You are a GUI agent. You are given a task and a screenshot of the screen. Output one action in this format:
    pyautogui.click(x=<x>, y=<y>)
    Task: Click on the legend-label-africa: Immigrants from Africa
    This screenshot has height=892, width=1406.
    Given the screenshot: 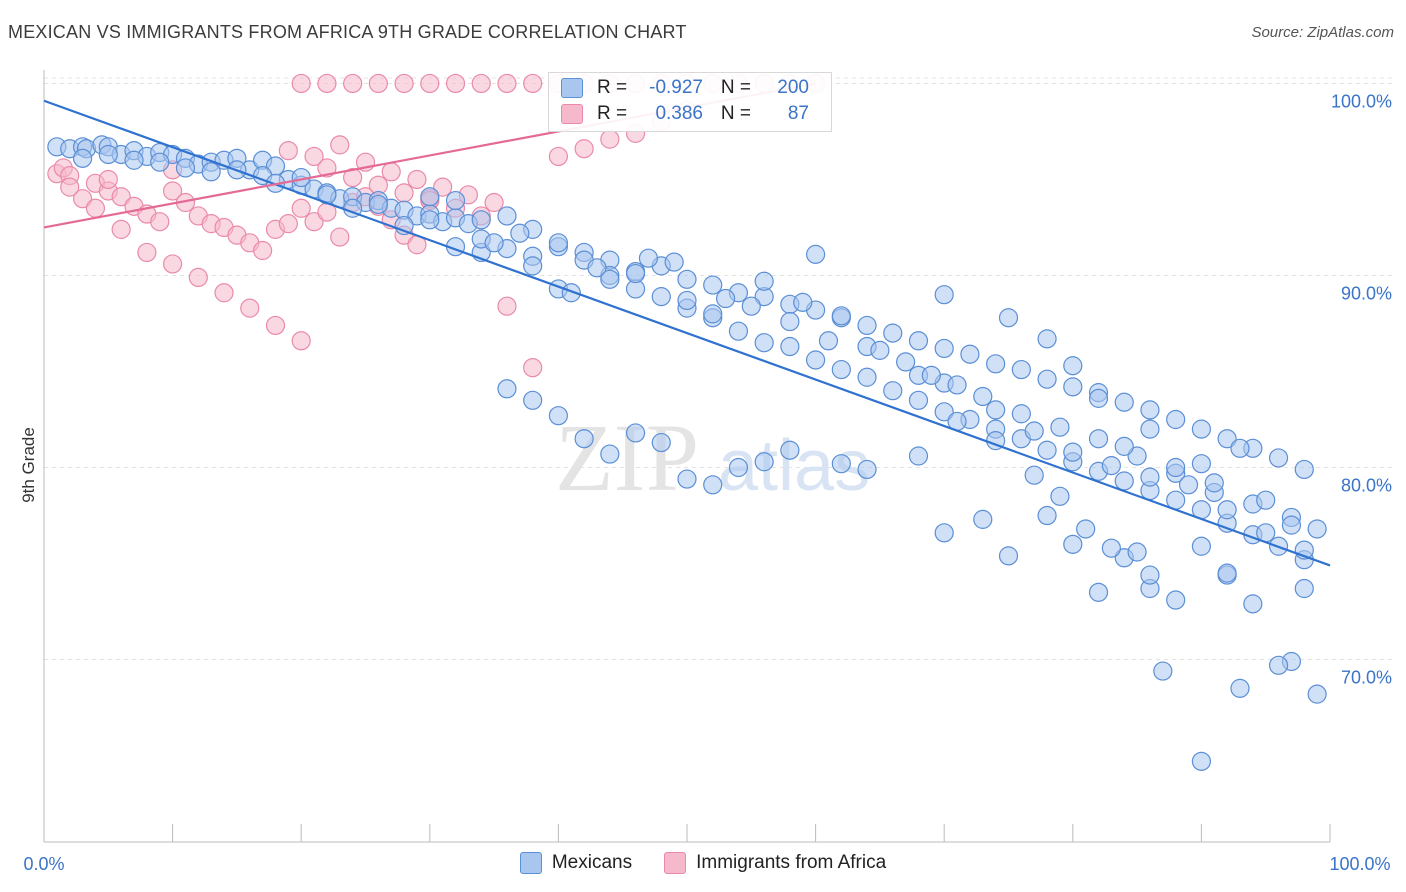 What is the action you would take?
    pyautogui.click(x=791, y=862)
    